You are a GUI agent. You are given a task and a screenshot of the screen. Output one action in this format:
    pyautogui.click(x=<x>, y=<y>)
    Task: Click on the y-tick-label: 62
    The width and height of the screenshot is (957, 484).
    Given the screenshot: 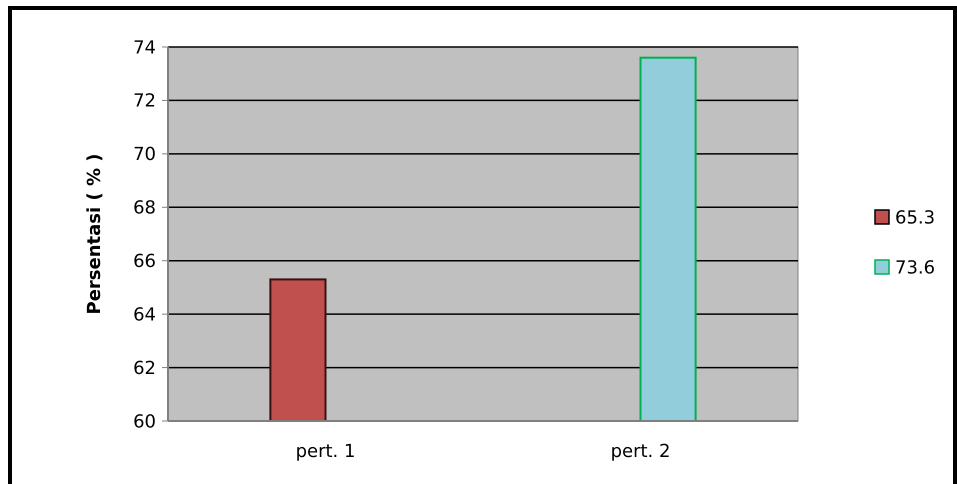 What is the action you would take?
    pyautogui.click(x=144, y=368)
    